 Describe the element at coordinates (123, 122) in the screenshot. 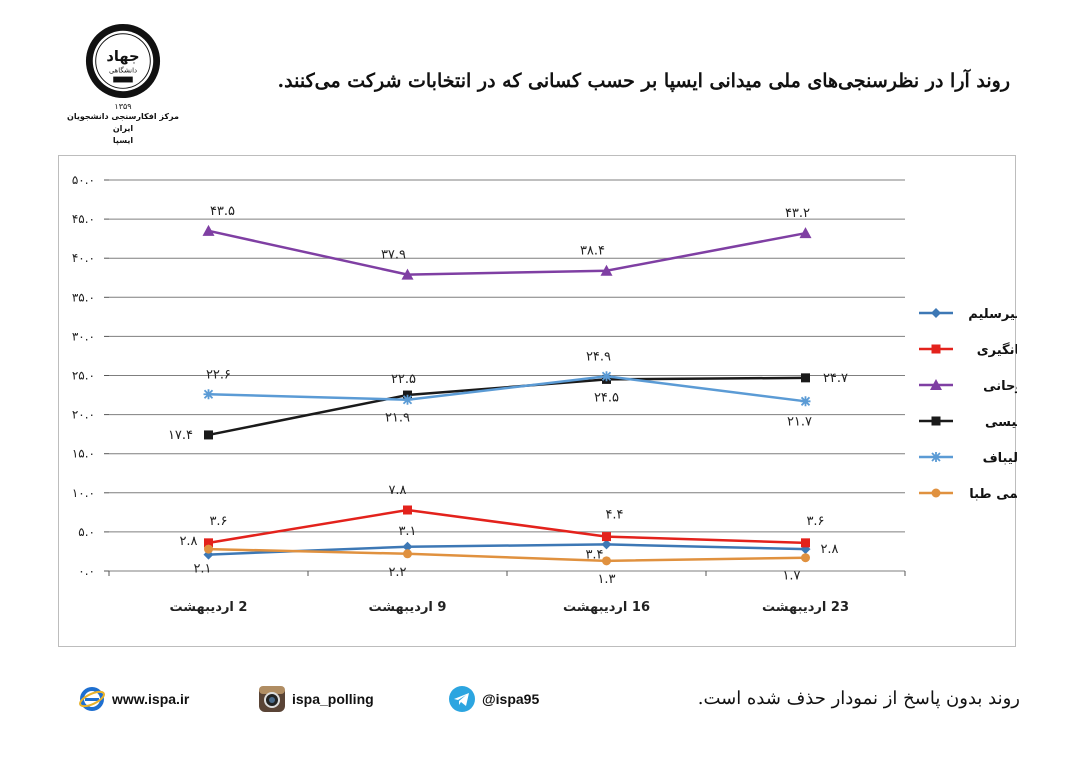

I see `logo-org-name: مرکز افکارسنجی دانشجویان ایران` at that location.